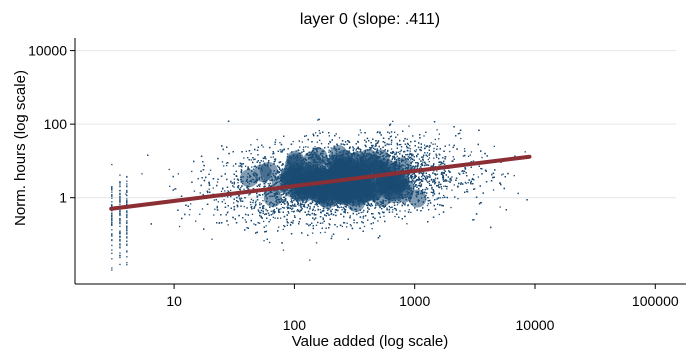 This screenshot has height=356, width=689. Describe the element at coordinates (370, 19) in the screenshot. I see `chart-title: layer 0 (slope: .411)` at that location.